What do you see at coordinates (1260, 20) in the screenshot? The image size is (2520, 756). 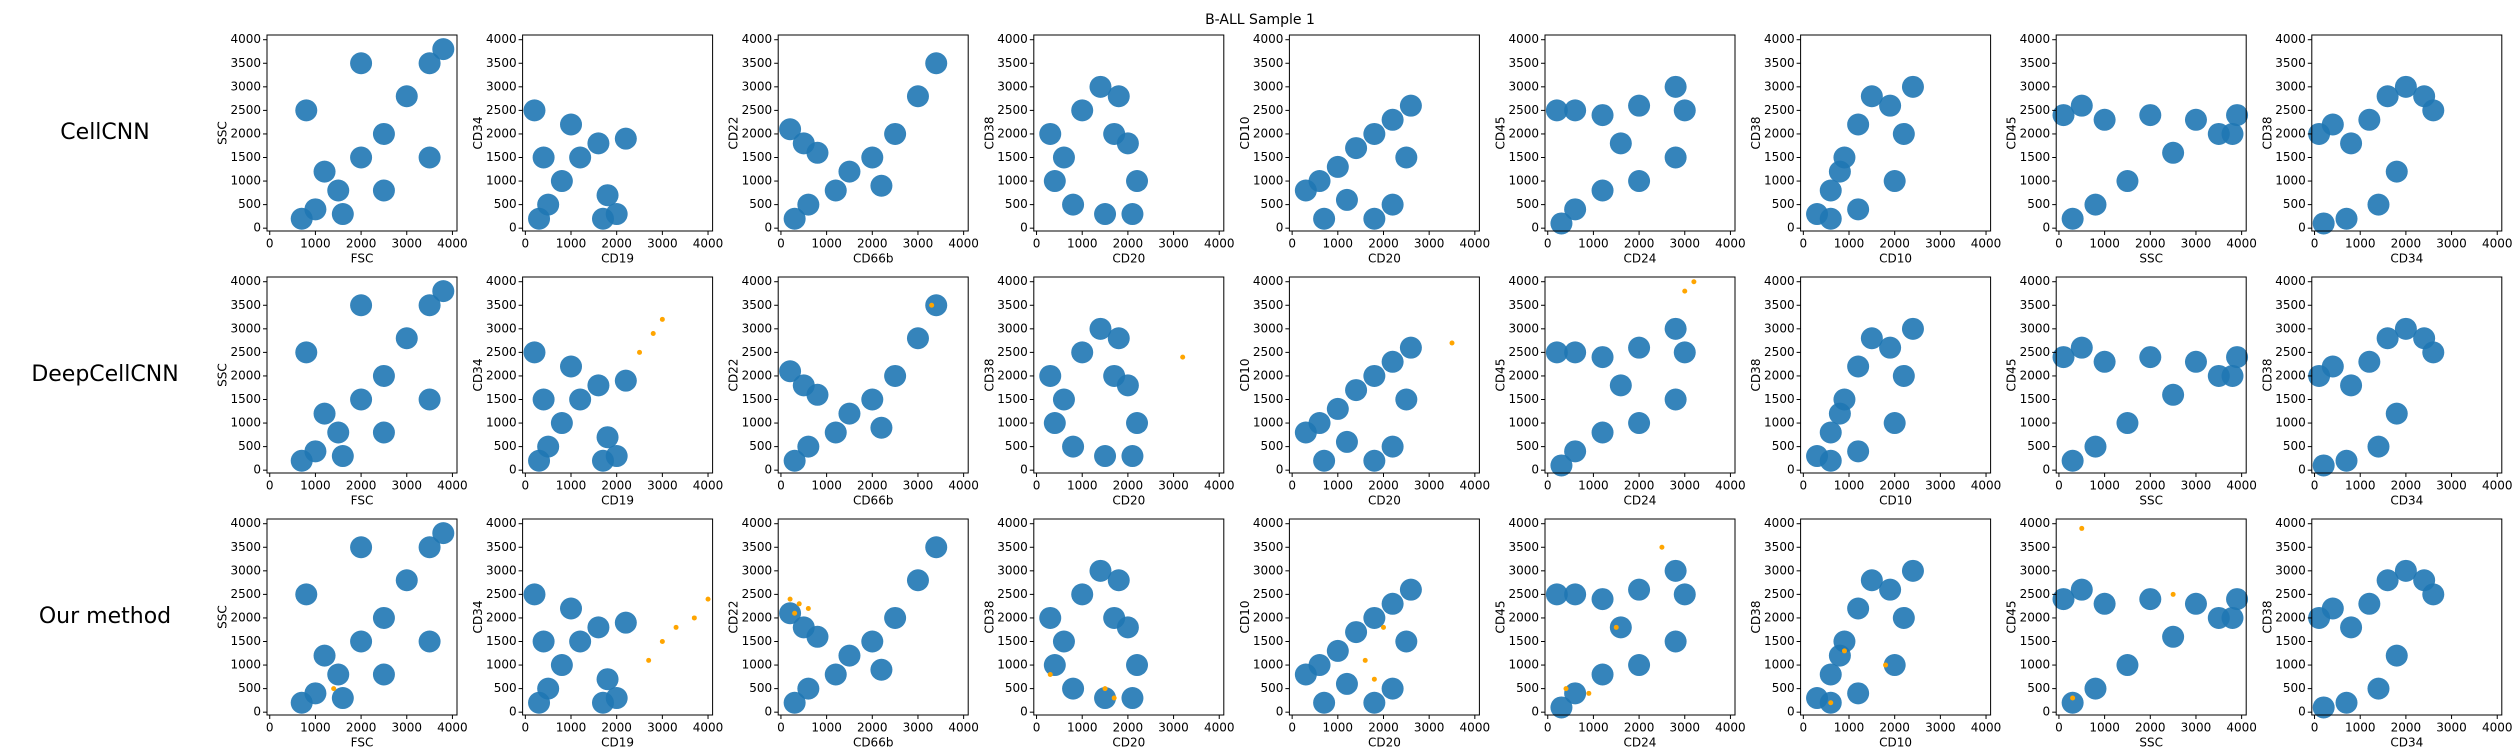 I see `figure-title: B-ALL Sample 1` at bounding box center [1260, 20].